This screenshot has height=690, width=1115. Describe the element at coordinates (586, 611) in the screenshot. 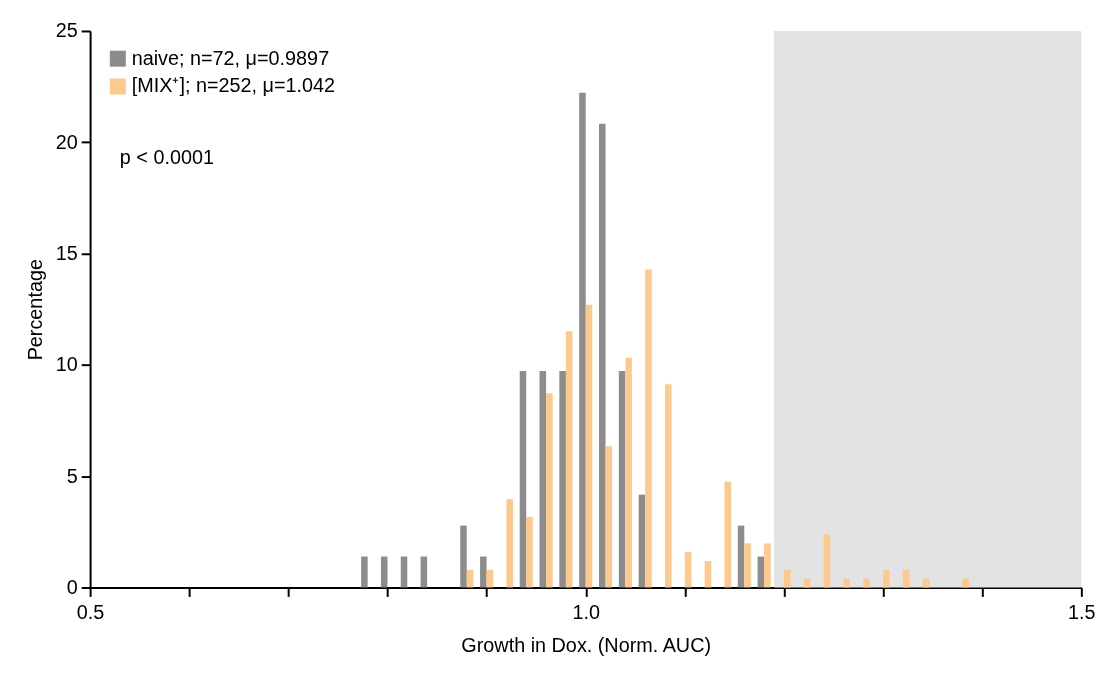

I see `x-tick-label: 1.0` at that location.